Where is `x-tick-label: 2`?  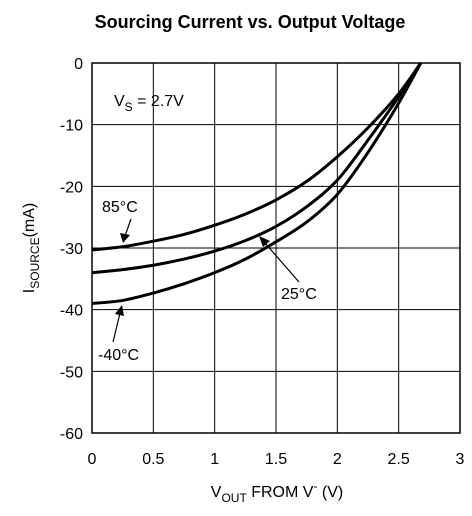
x-tick-label: 2 is located at coordinates (337, 459).